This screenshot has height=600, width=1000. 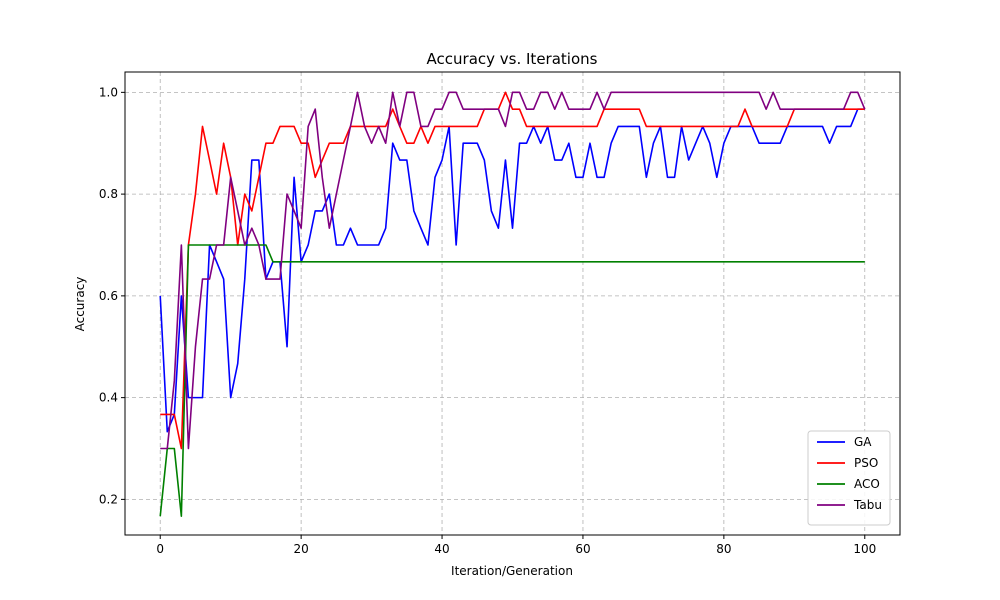 What do you see at coordinates (863, 442) in the screenshot?
I see `legend-label-ga: GA` at bounding box center [863, 442].